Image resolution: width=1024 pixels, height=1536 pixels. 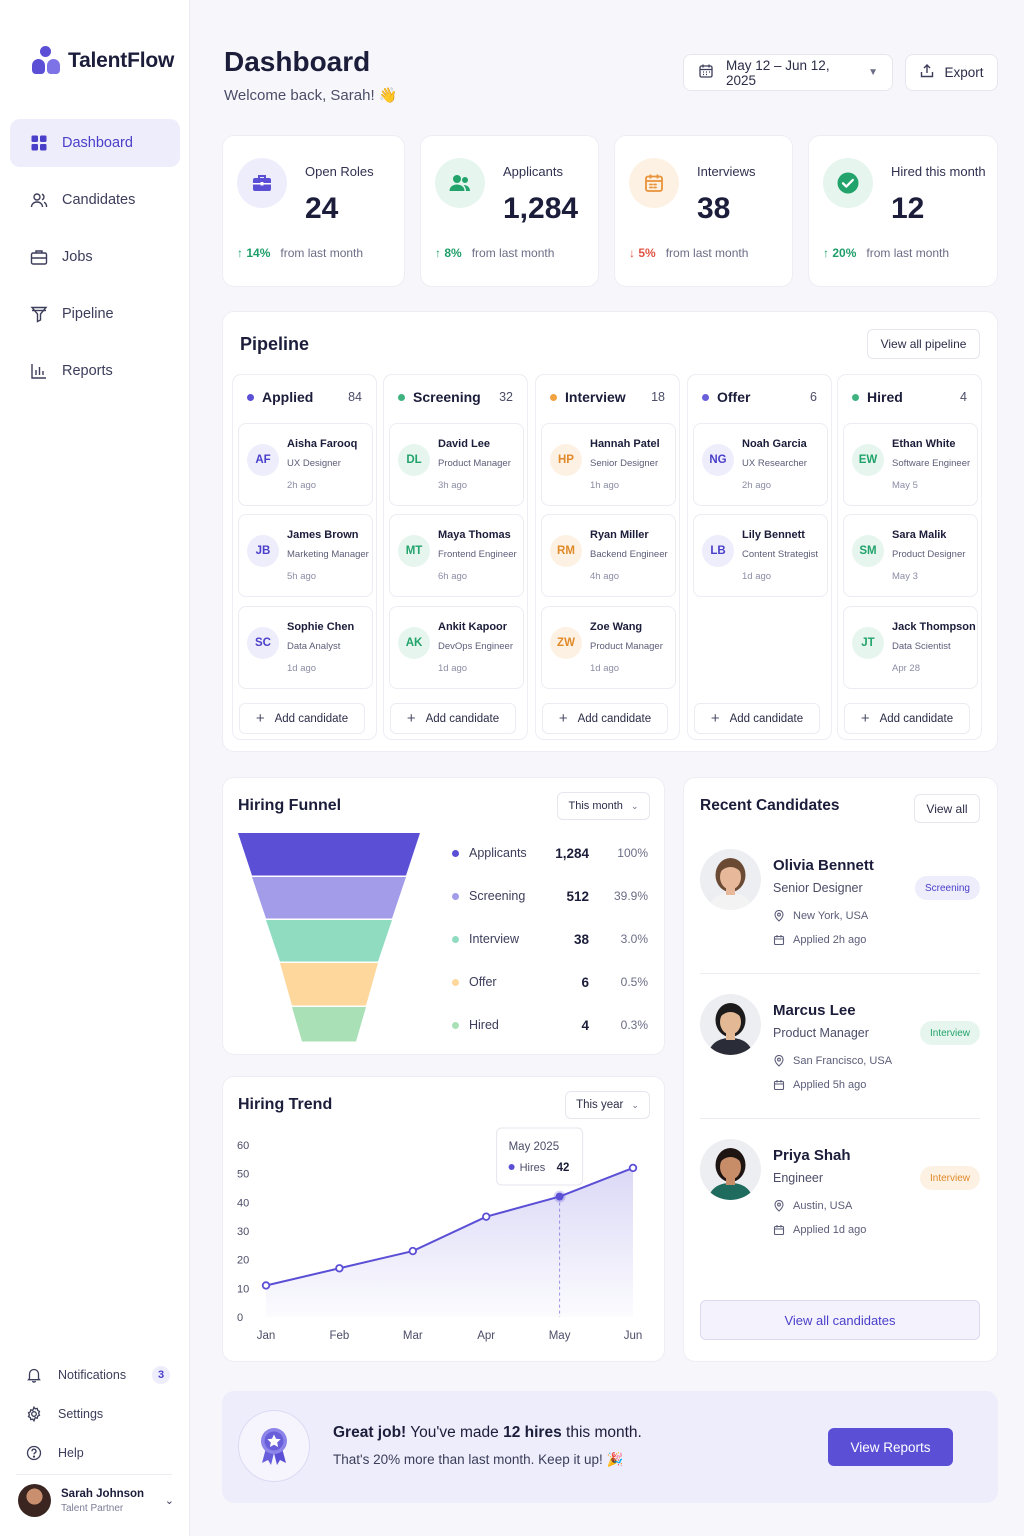 I want to click on trend-period-select: This year ⌄, so click(x=607, y=1105).